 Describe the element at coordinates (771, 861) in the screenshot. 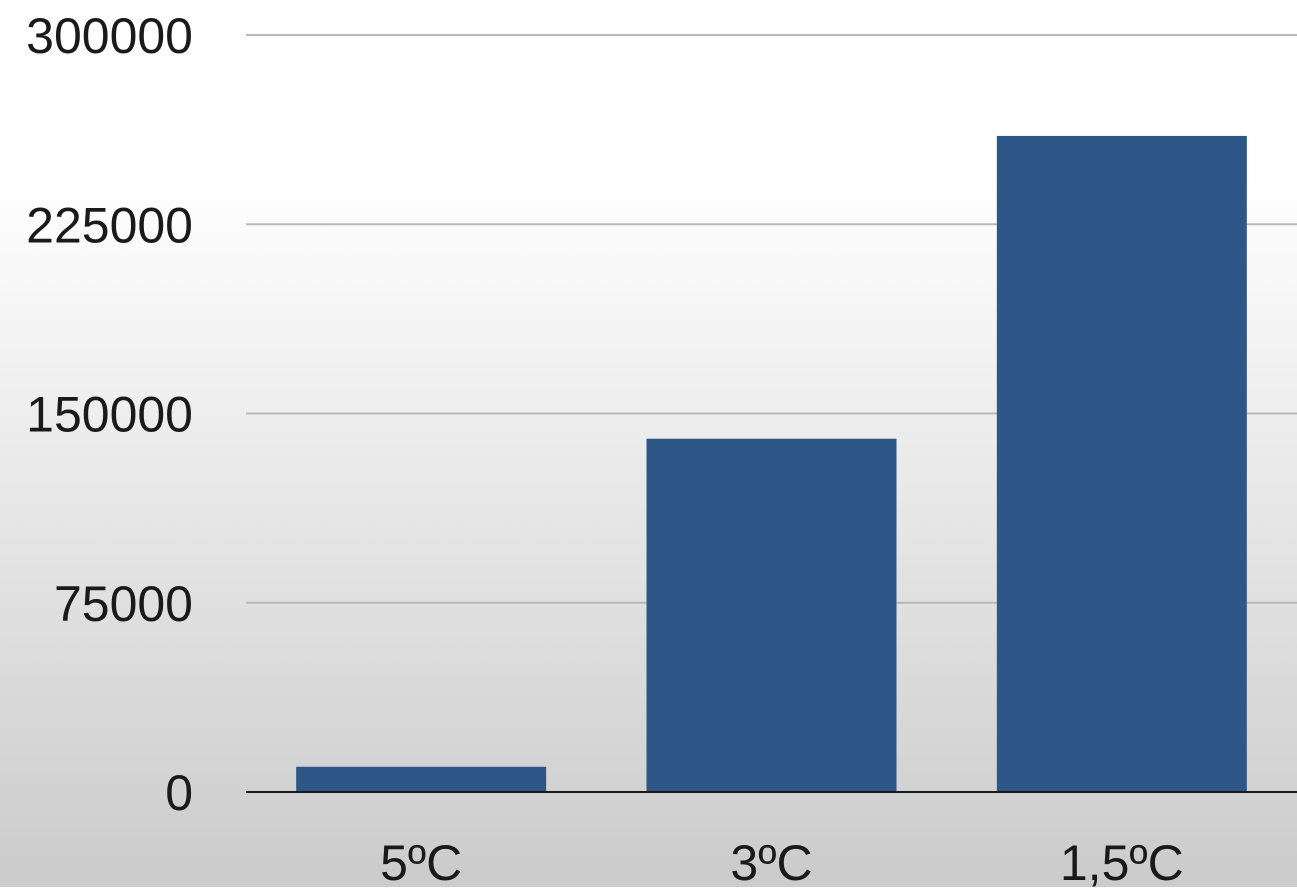

I see `x-tick-label: 3ºC` at that location.